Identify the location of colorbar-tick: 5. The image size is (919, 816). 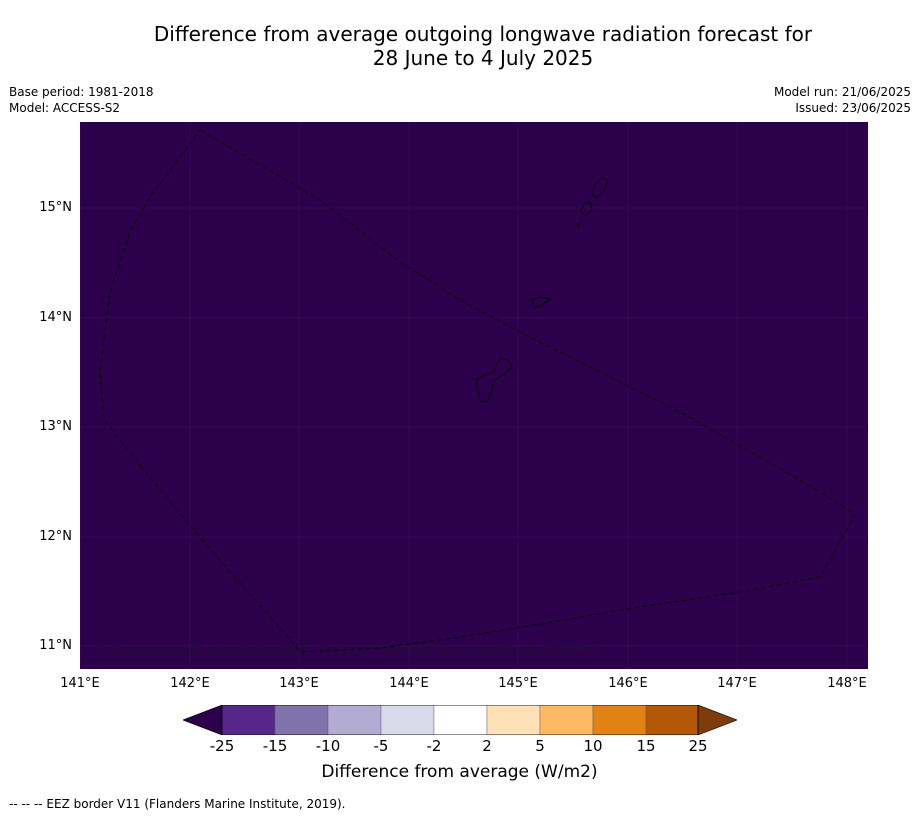
(540, 746).